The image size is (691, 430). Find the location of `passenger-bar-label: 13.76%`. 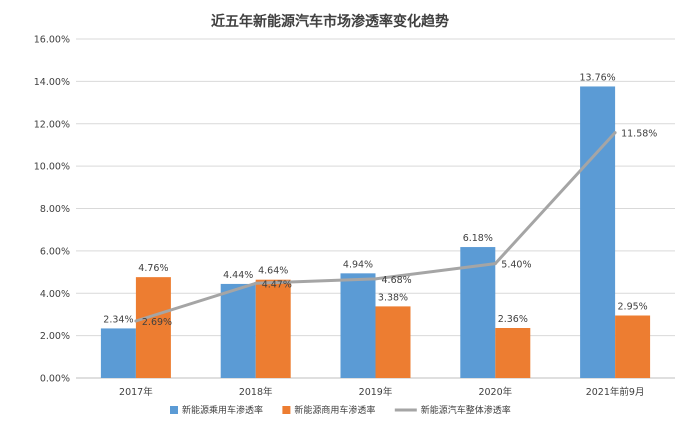

passenger-bar-label: 13.76% is located at coordinates (597, 77).